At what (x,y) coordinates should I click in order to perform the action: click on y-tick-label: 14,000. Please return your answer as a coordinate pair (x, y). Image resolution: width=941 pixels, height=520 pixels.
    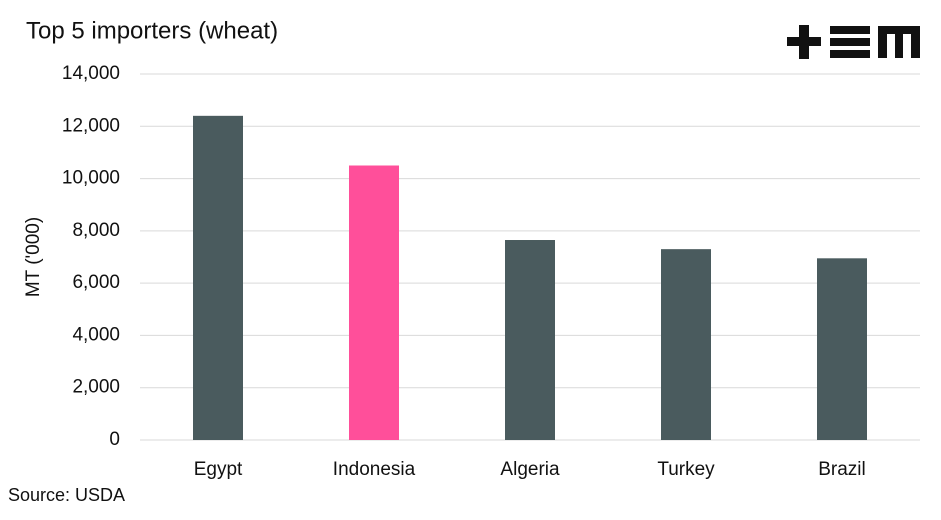
    Looking at the image, I should click on (91, 73).